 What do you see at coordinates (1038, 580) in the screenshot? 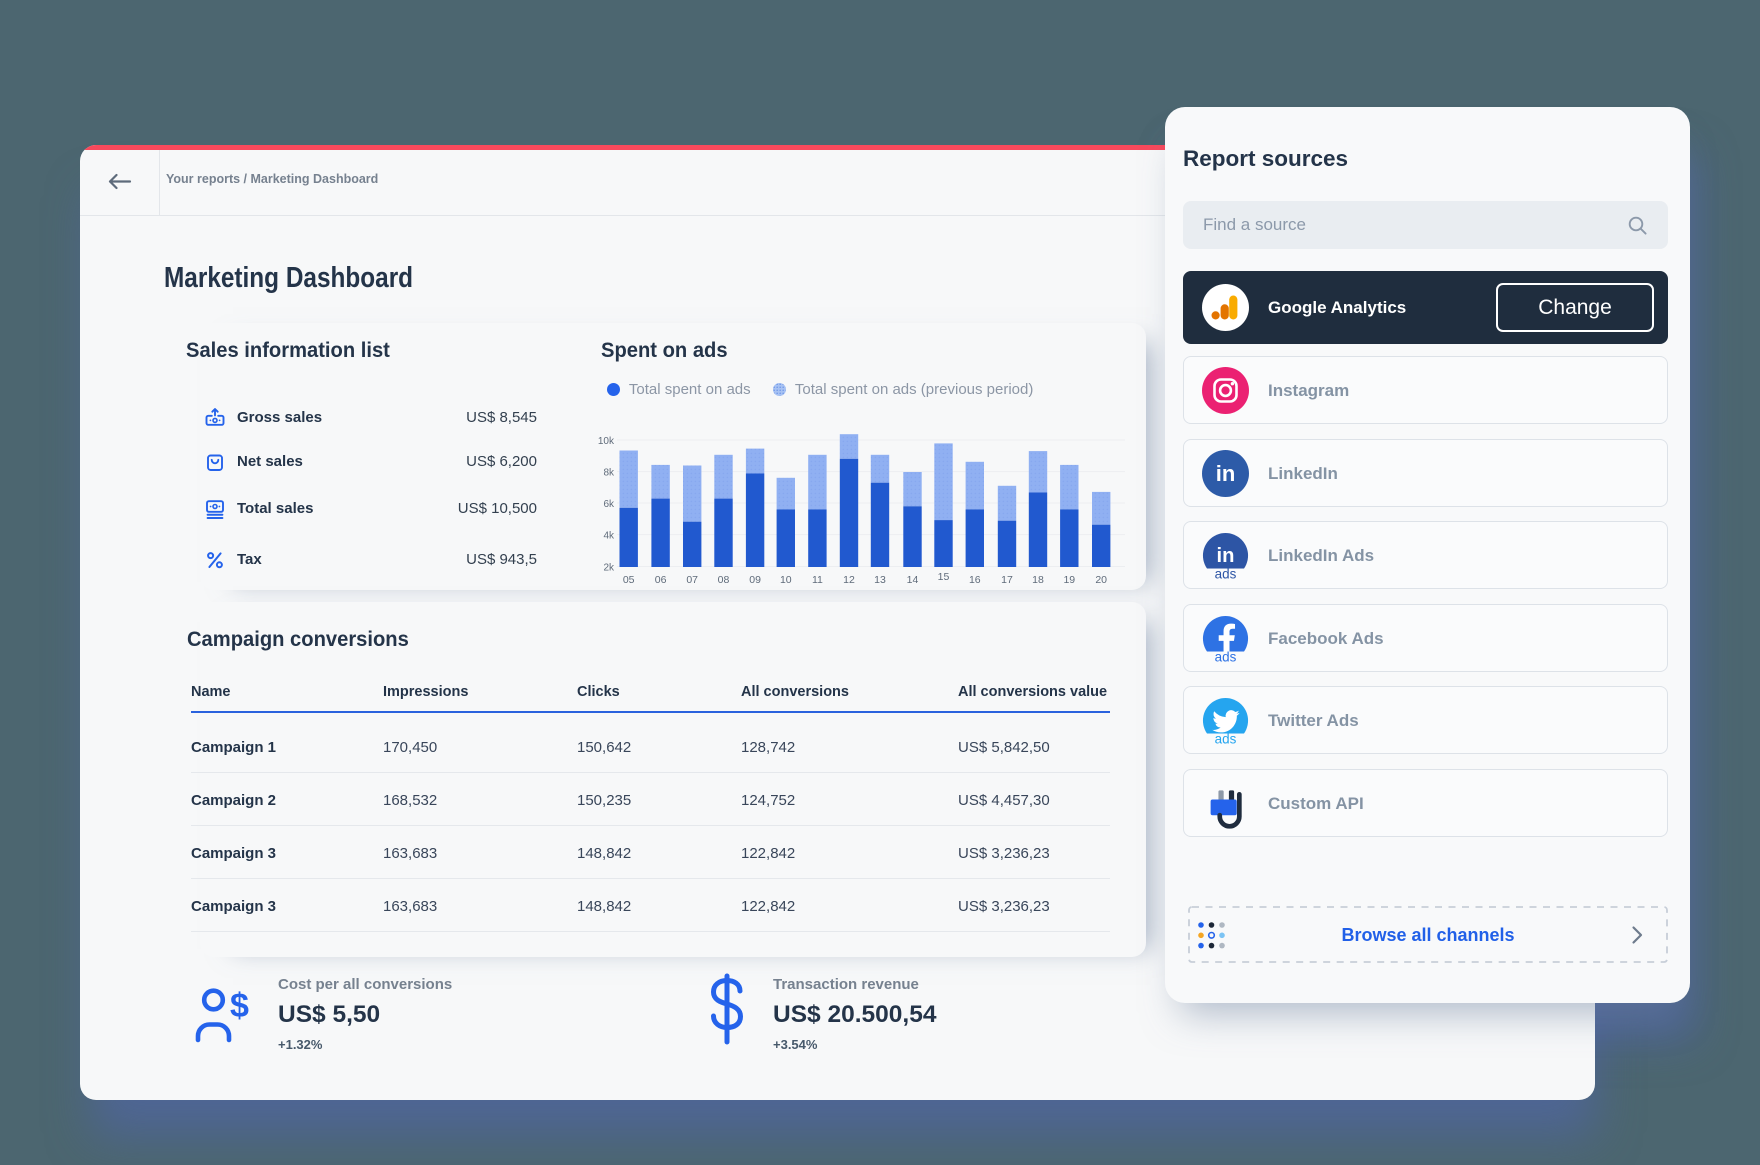
I see `svg-text: 18` at bounding box center [1038, 580].